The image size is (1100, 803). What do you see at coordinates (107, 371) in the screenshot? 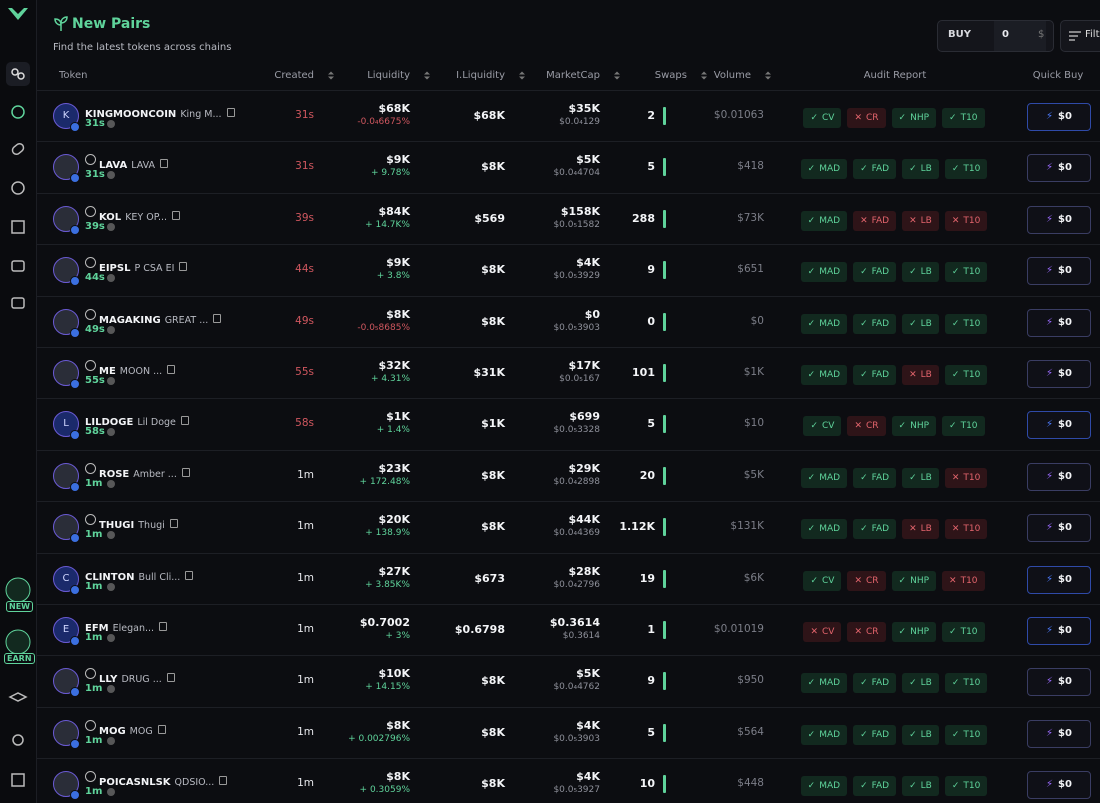
I see `token-symbol: ME` at bounding box center [107, 371].